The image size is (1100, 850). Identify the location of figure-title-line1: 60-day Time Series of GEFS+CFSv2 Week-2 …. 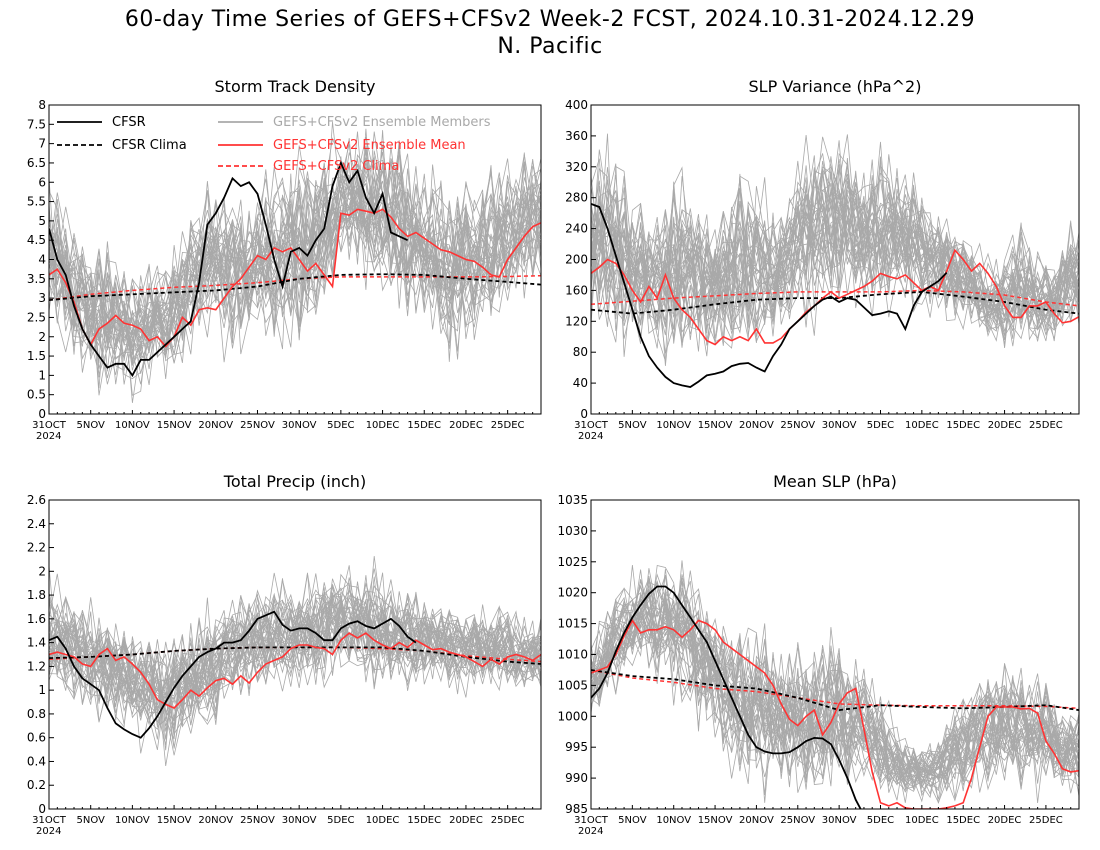
(550, 19).